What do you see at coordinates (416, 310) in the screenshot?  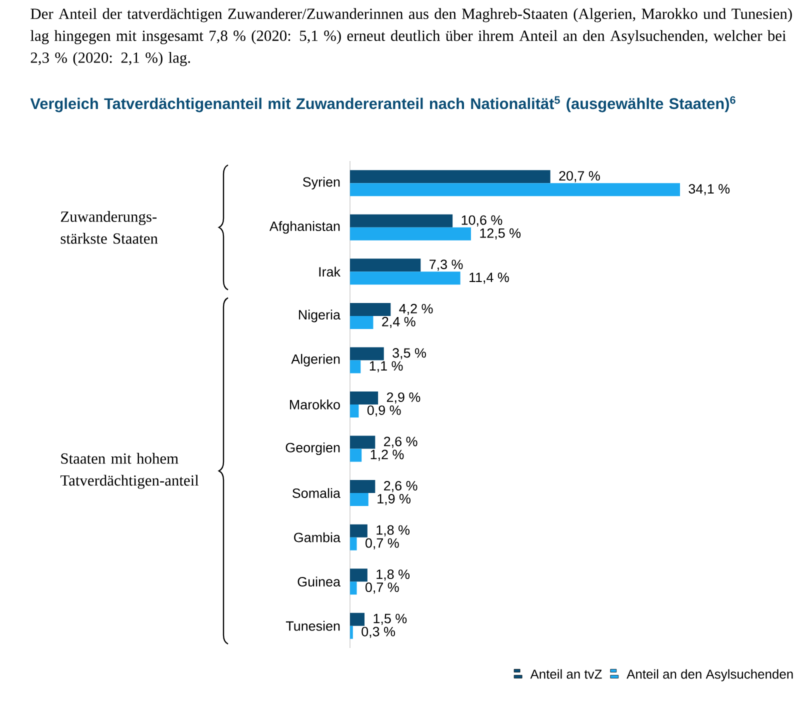 I see `data-label: 4,2 %` at bounding box center [416, 310].